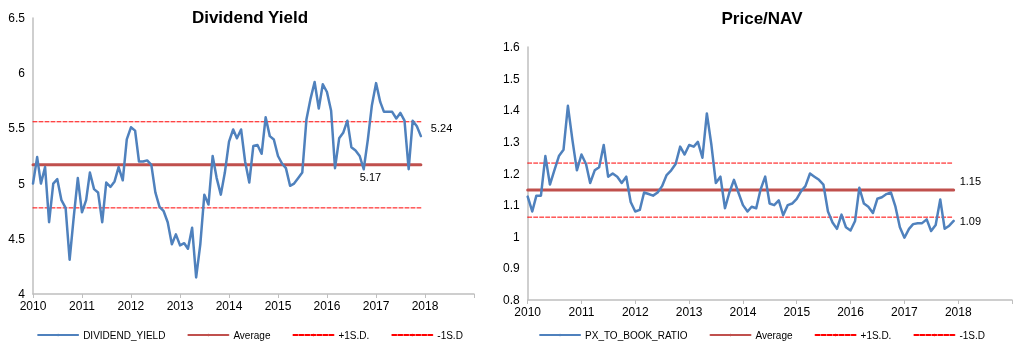 This screenshot has height=349, width=1024. Describe the element at coordinates (22, 294) in the screenshot. I see `y-tick-label: 4` at that location.